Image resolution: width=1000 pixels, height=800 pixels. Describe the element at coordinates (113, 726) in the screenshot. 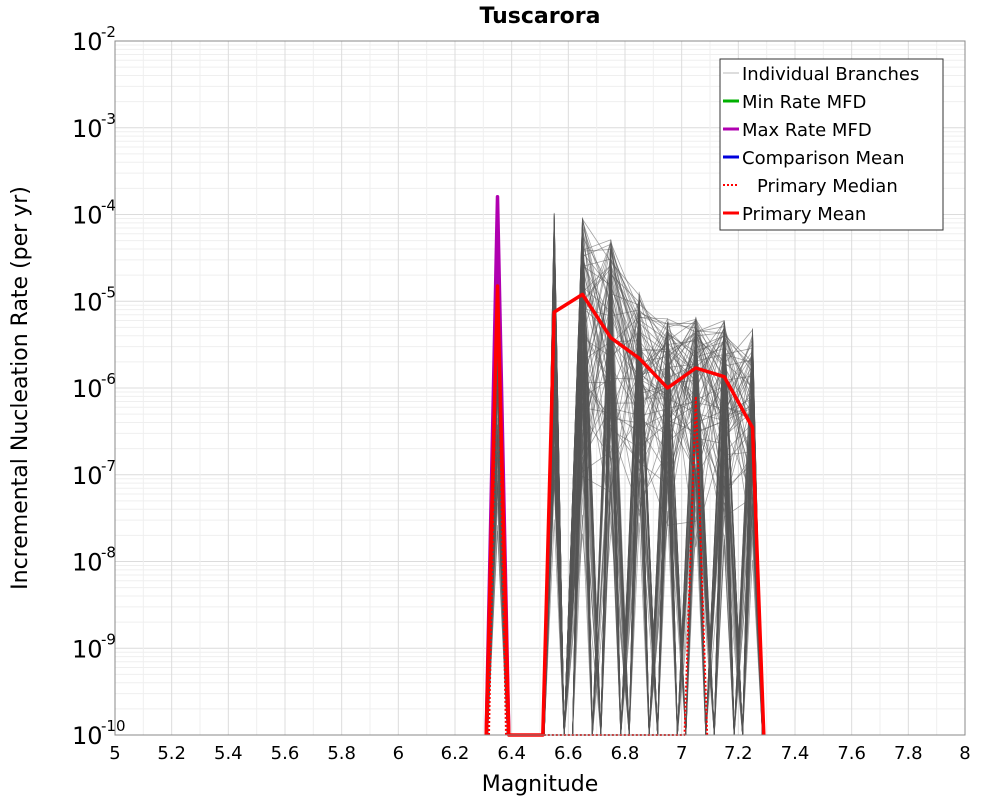

I see `y-tick-exponent: -10` at that location.